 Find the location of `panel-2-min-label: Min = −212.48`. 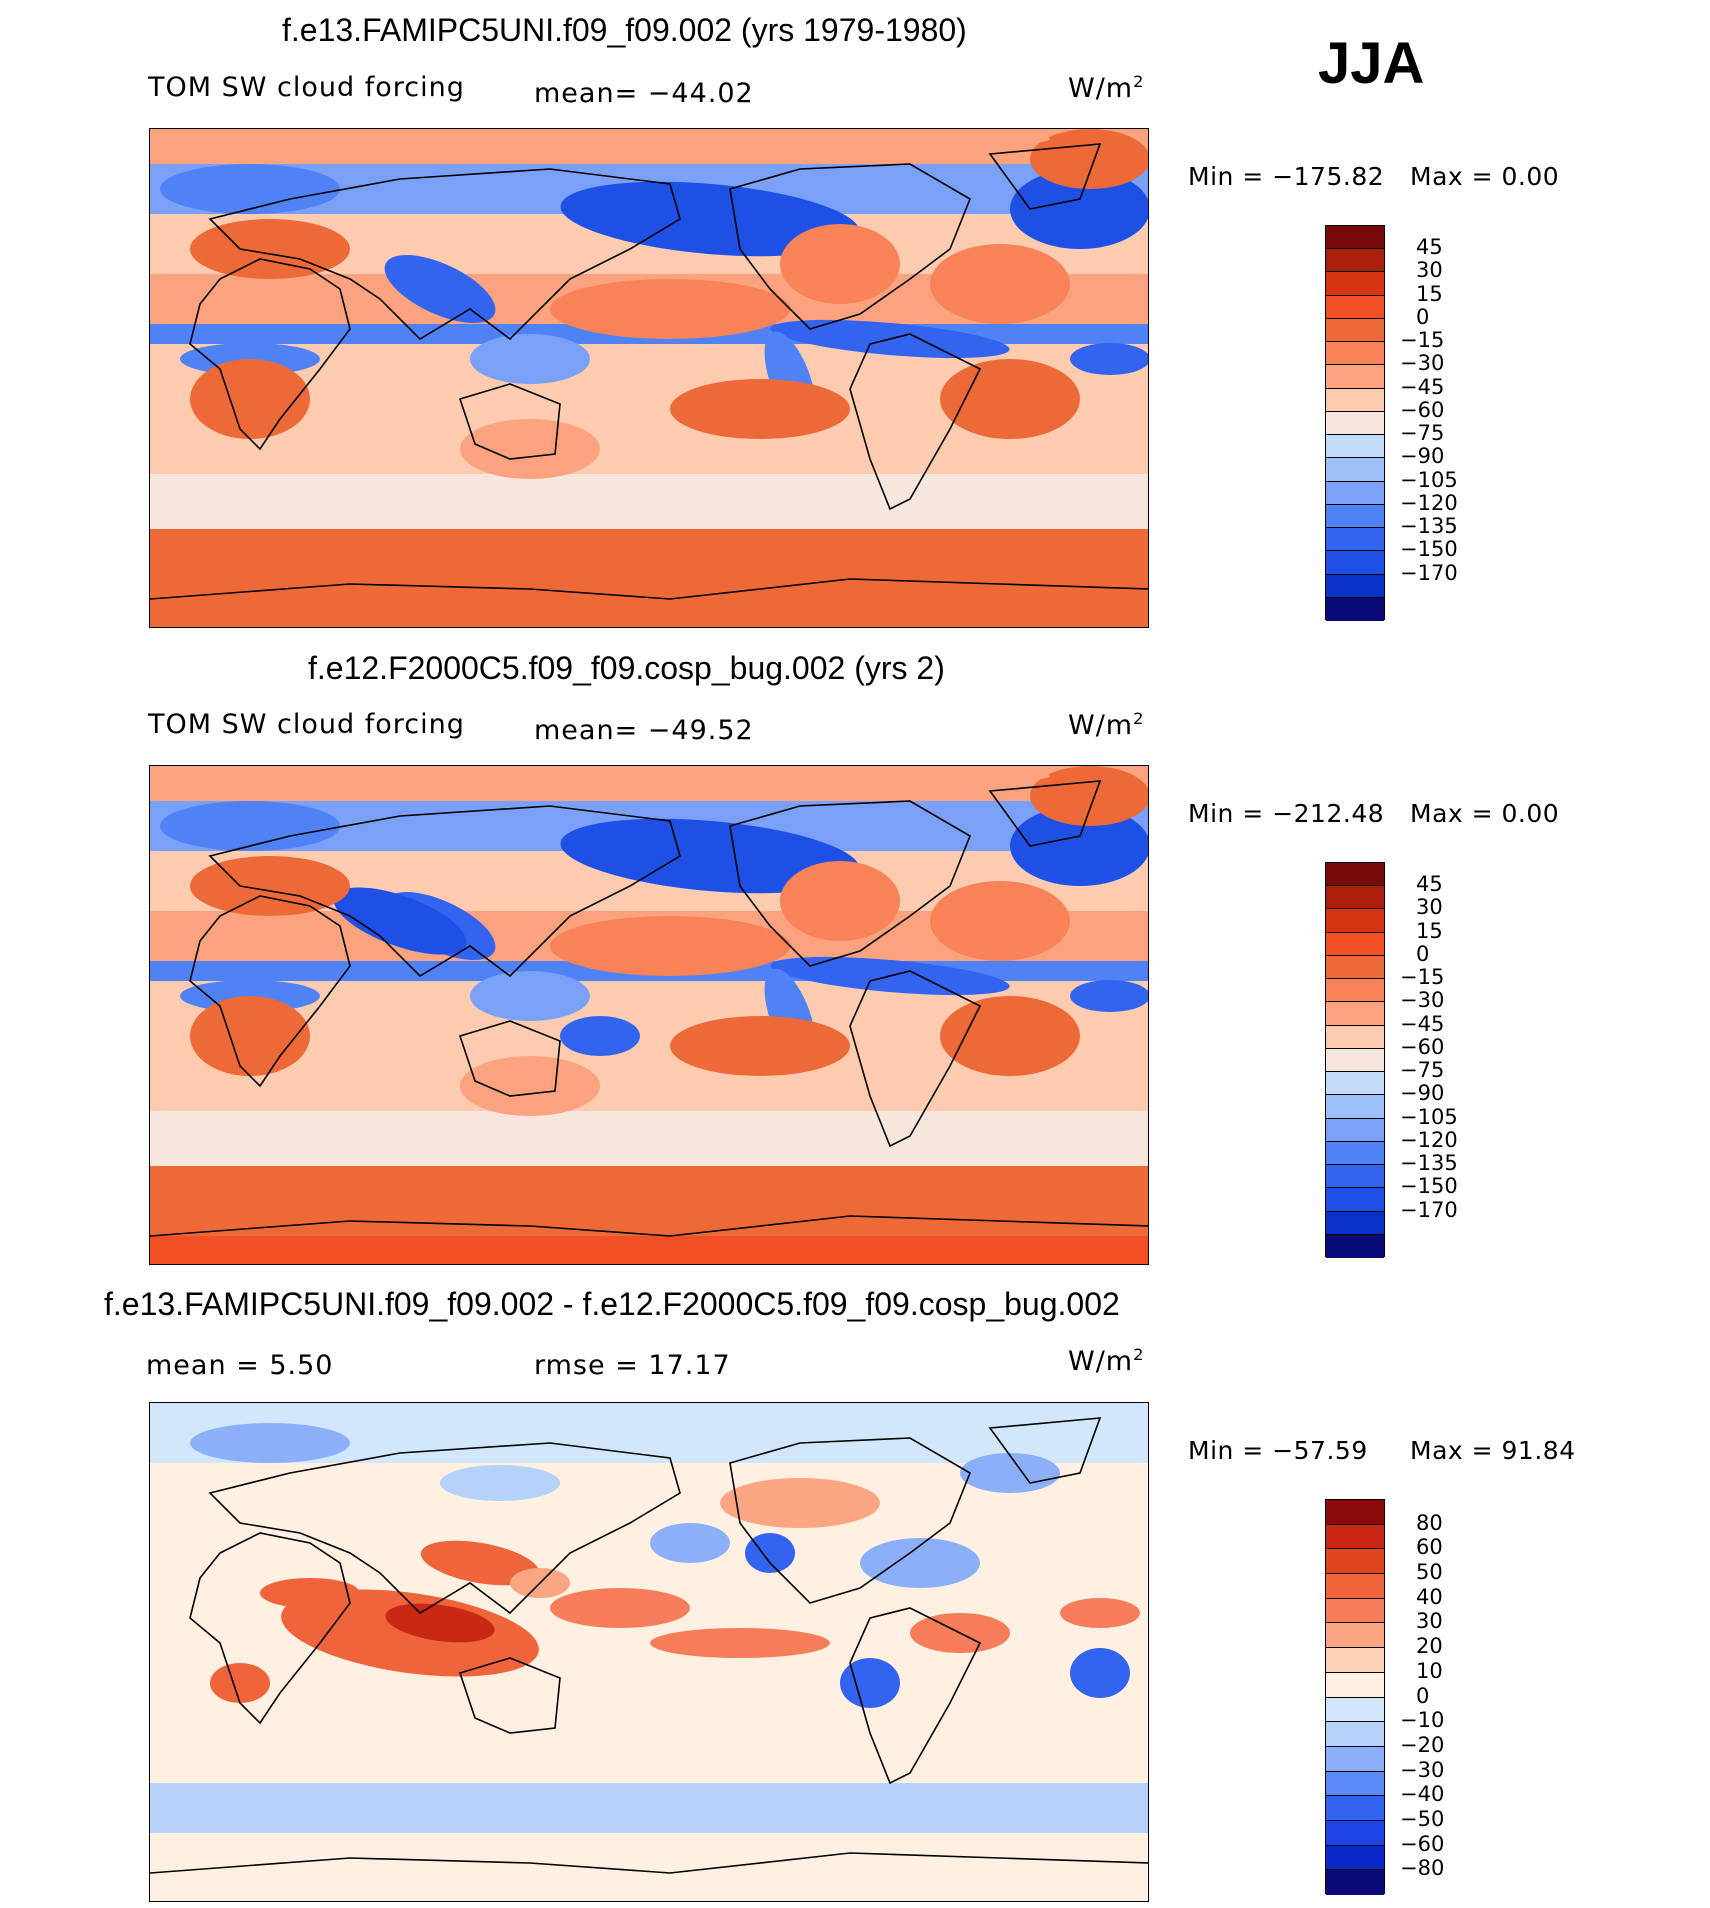

panel-2-min-label: Min = −212.48 is located at coordinates (1286, 813).